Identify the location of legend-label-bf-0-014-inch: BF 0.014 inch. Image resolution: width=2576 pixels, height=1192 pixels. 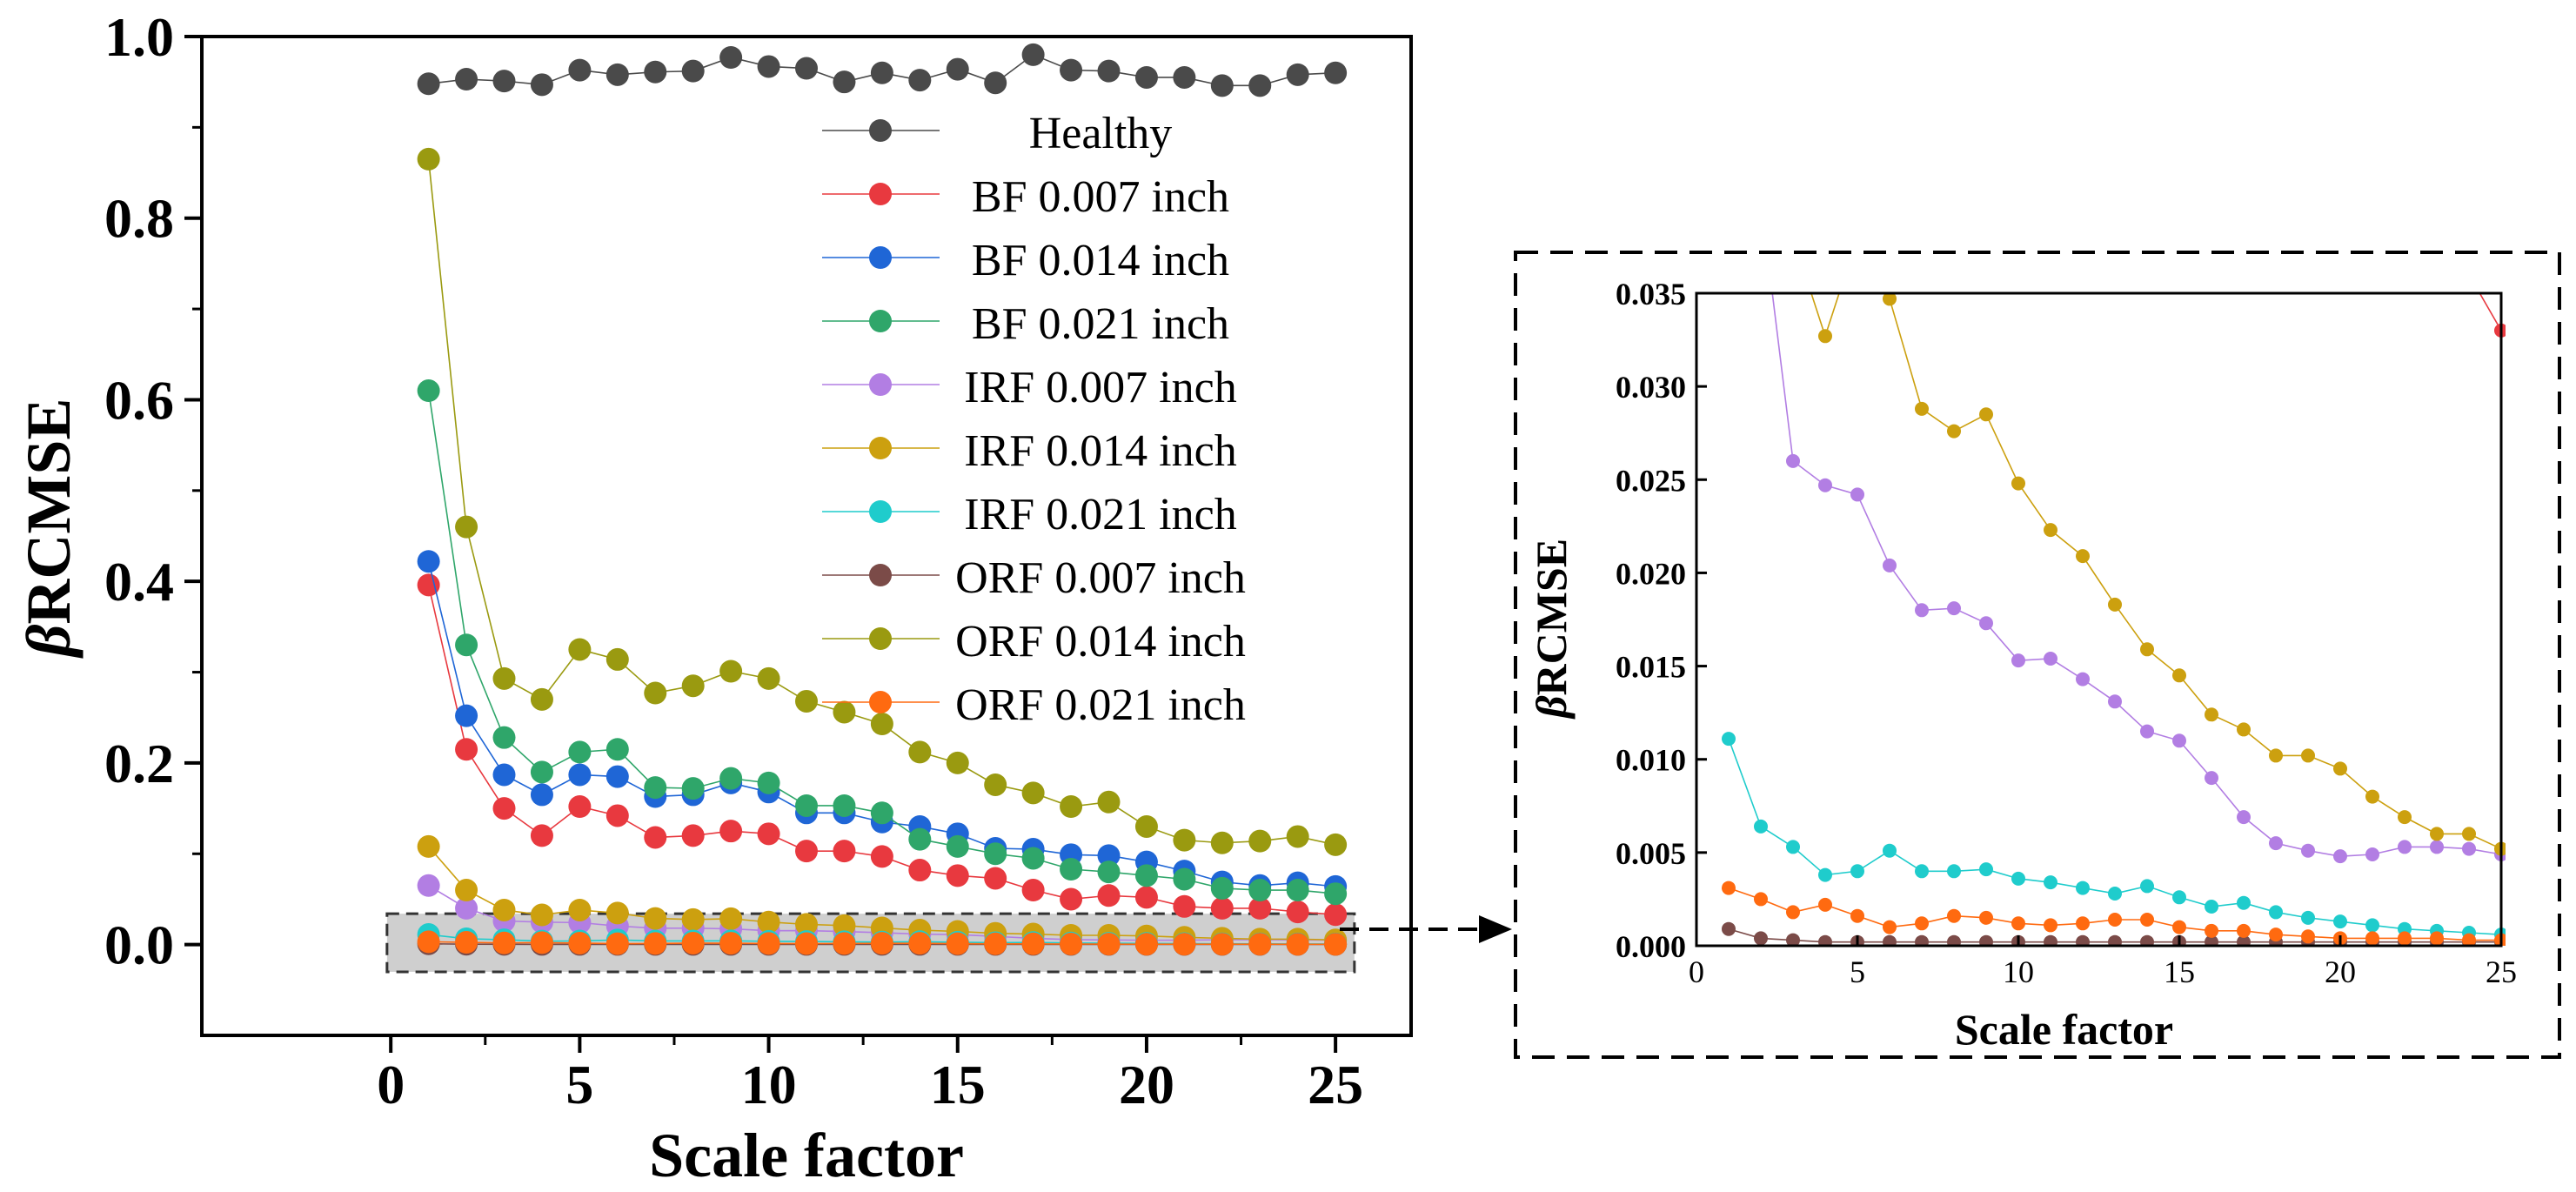
(1100, 260).